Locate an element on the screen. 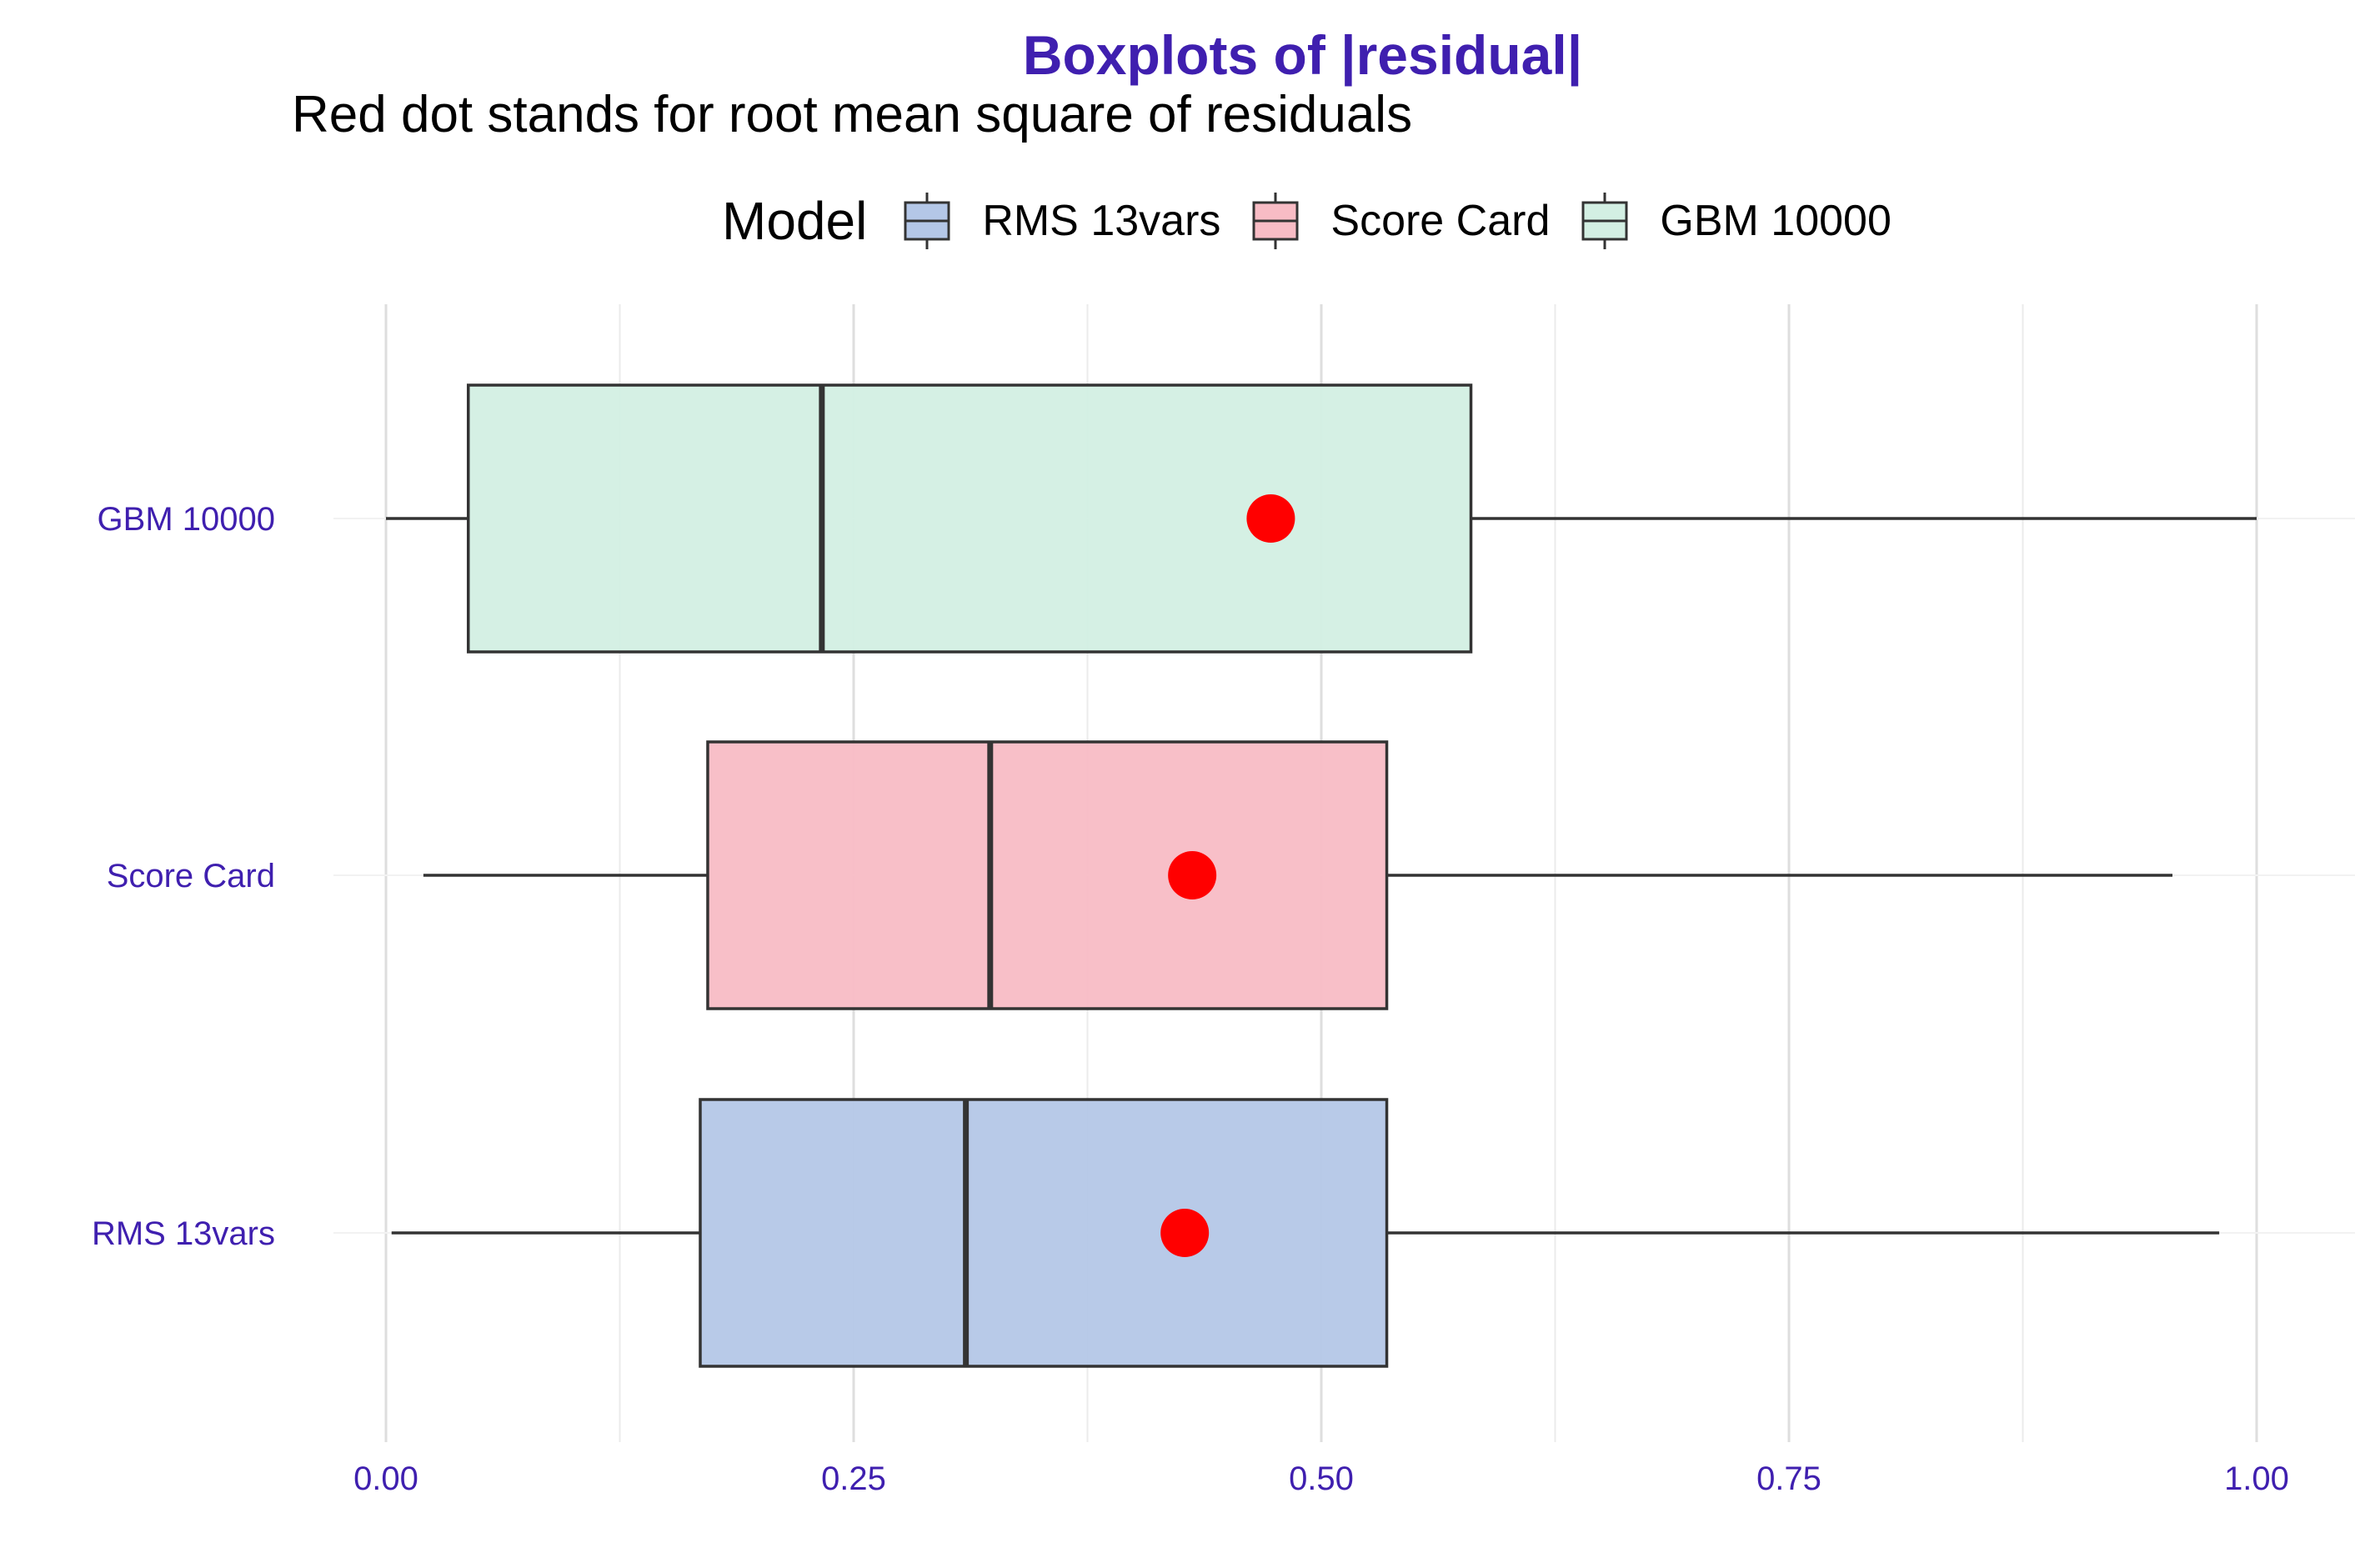  legend-label-score-card: Score Card is located at coordinates (1440, 221).